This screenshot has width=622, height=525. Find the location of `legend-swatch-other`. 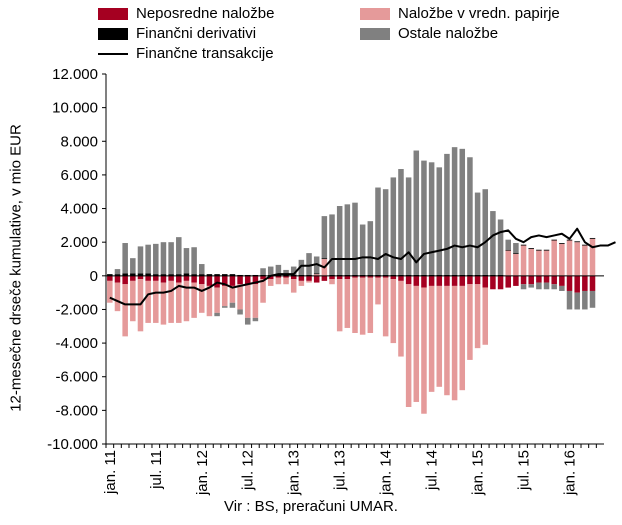

legend-swatch-other is located at coordinates (375, 34).